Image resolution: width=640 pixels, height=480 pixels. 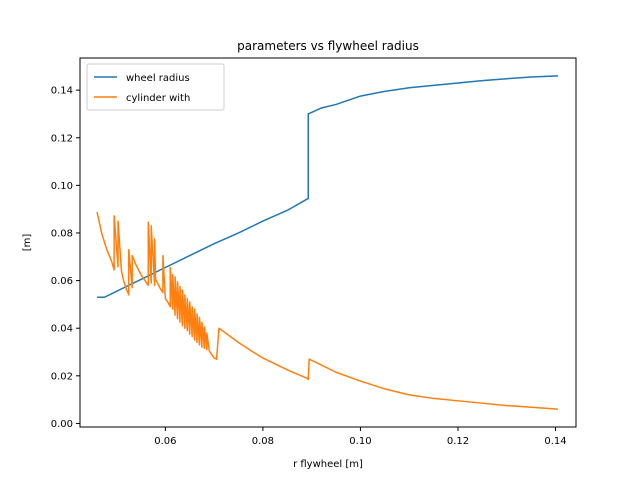 I want to click on x-axis: 0.06 0.08 0.10 0.12 0.14, so click(x=360, y=437).